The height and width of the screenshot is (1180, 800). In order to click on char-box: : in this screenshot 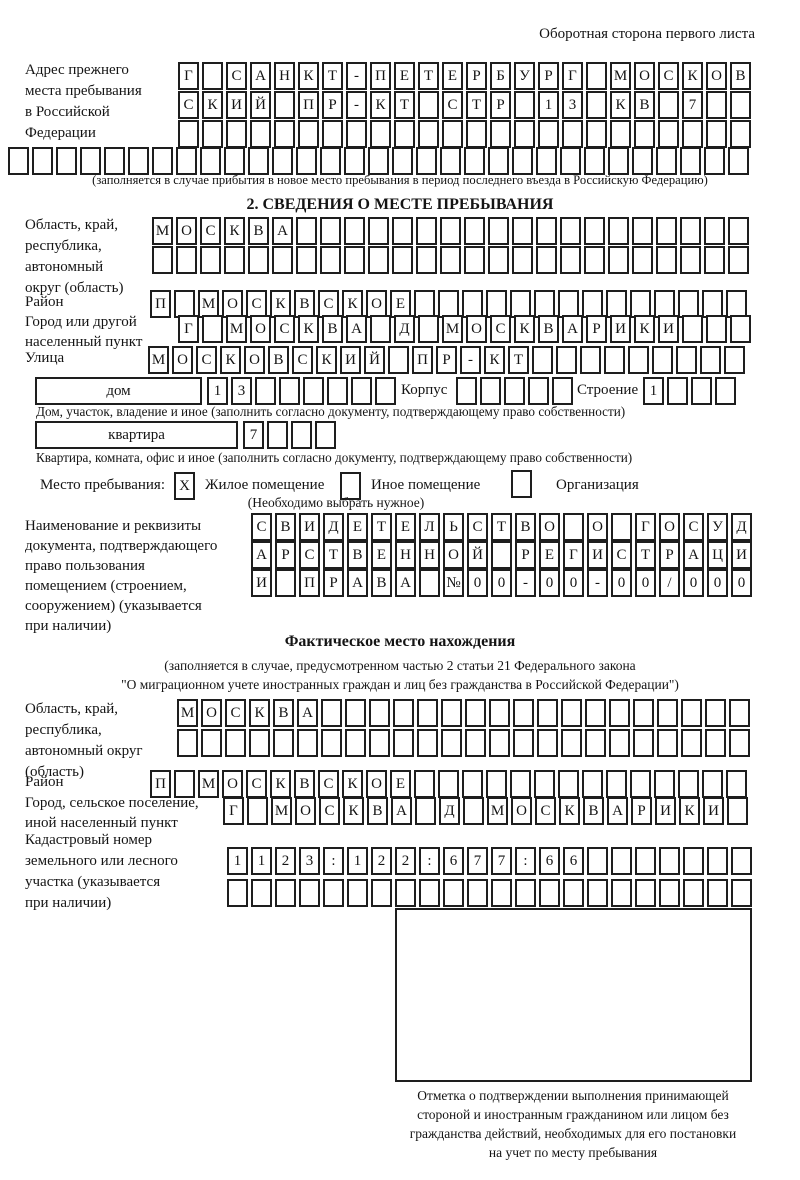, I will do `click(333, 861)`.